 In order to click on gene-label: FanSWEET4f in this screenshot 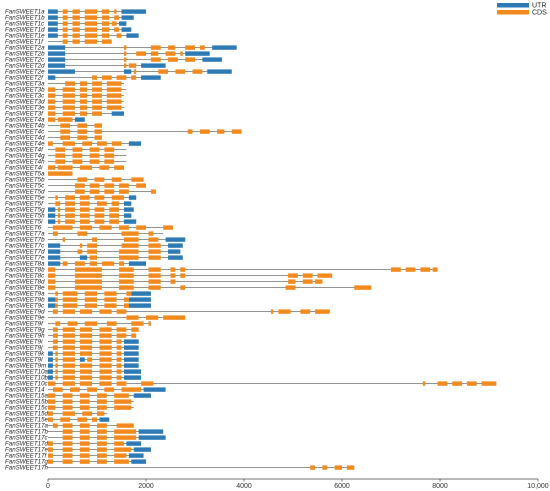, I will do `click(24, 150)`.